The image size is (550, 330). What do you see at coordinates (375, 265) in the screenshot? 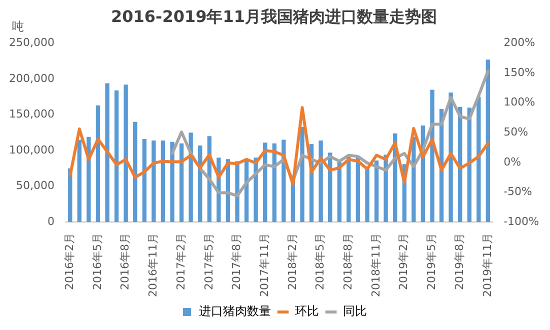
I see `x-tick-label: 2018年11月` at bounding box center [375, 265].